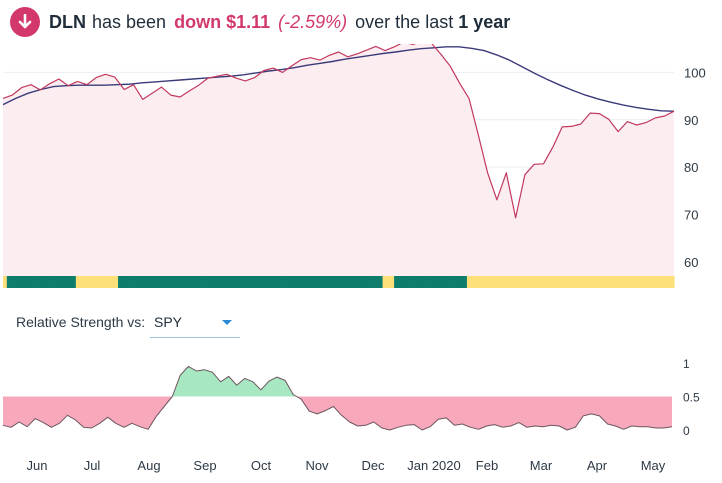 This screenshot has height=483, width=722. Describe the element at coordinates (92, 465) in the screenshot. I see `x-axis-month-label: Jul` at that location.